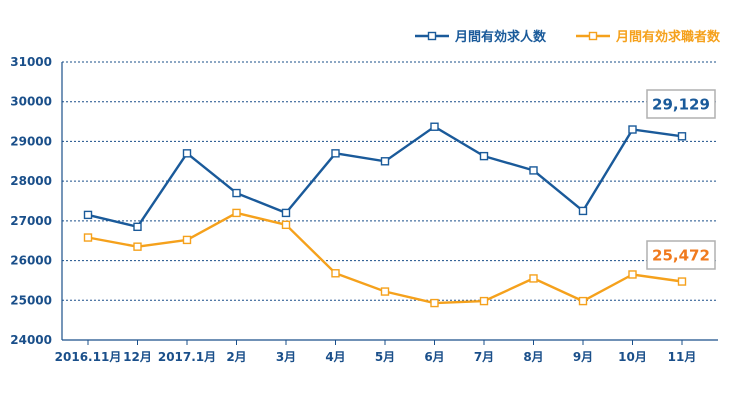  I want to click on value-callout-label: 25,472, so click(681, 256).